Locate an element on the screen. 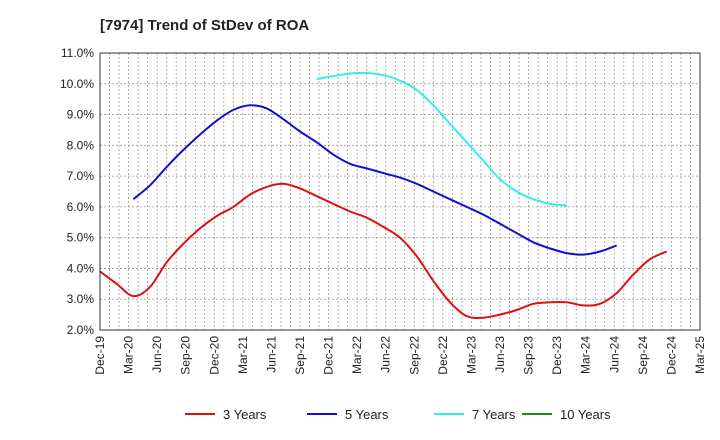  y-tick-label: 10.0% is located at coordinates (77, 84).